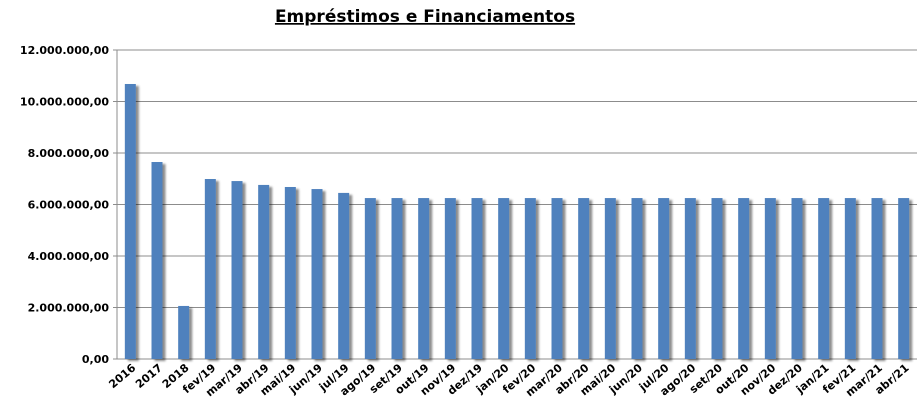  Describe the element at coordinates (64, 102) in the screenshot. I see `y-tick-label: 10.000.000,00` at that location.